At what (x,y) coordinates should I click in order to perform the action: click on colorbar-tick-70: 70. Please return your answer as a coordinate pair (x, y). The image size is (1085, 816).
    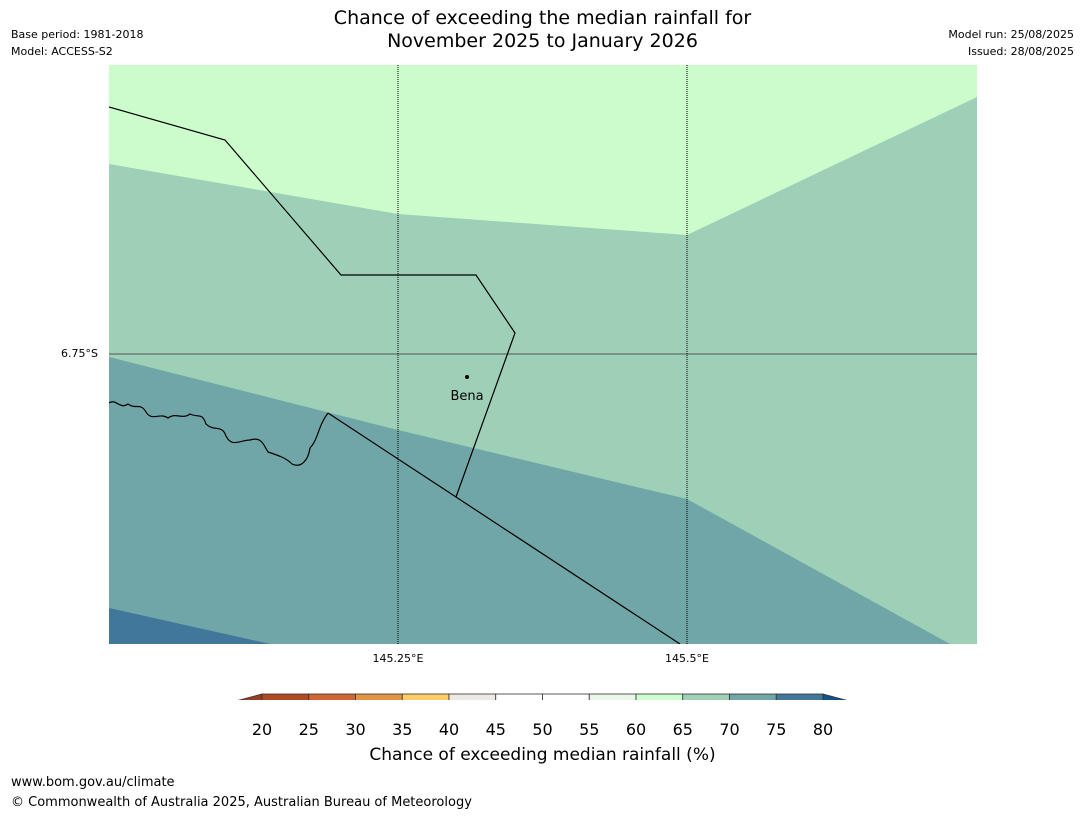
    Looking at the image, I should click on (729, 729).